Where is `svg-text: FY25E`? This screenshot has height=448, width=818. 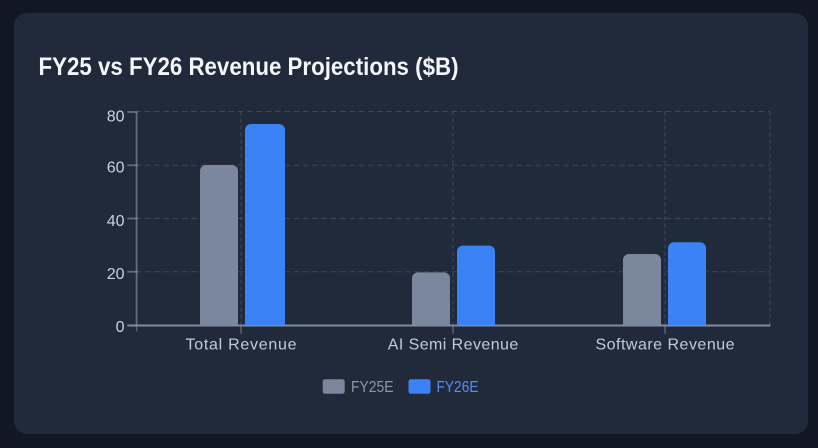
svg-text: FY25E is located at coordinates (372, 387).